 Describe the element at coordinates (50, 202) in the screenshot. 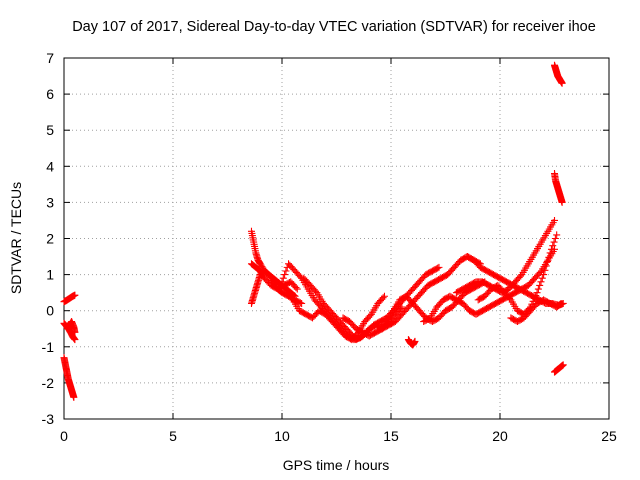

I see `y-tick-label: 3` at that location.